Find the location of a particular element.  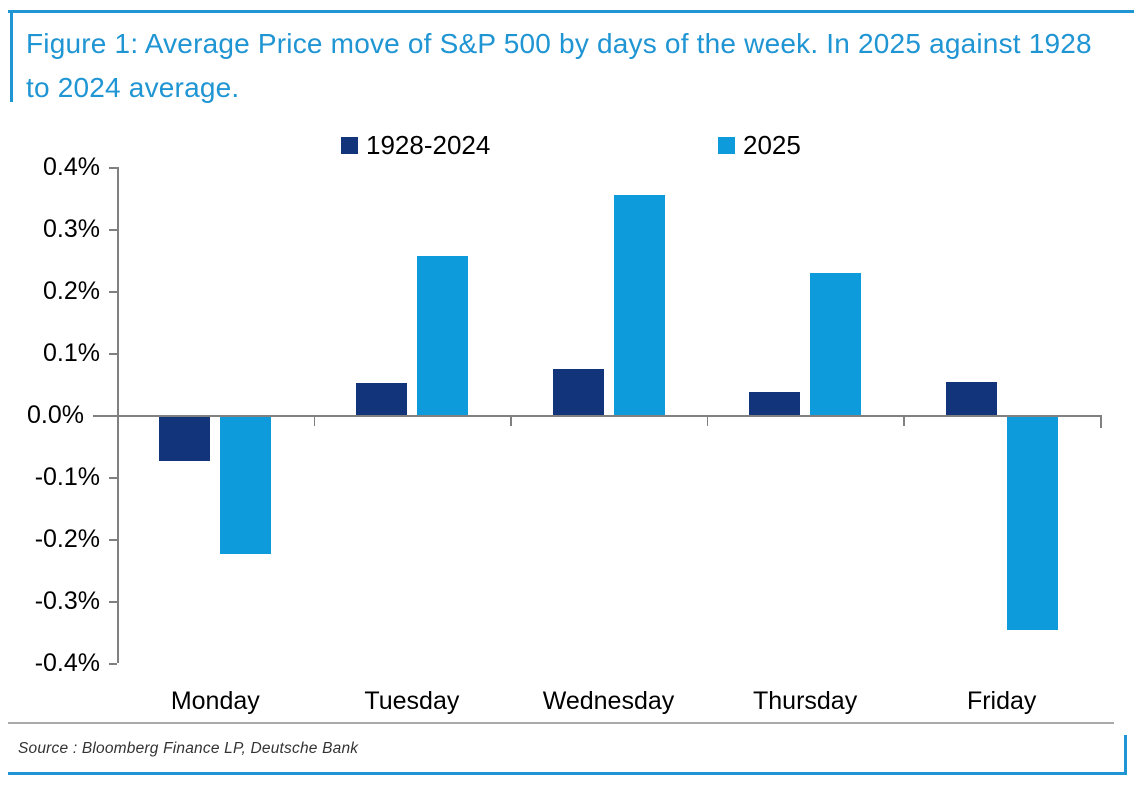

legend-label-2025: 2025 is located at coordinates (772, 144).